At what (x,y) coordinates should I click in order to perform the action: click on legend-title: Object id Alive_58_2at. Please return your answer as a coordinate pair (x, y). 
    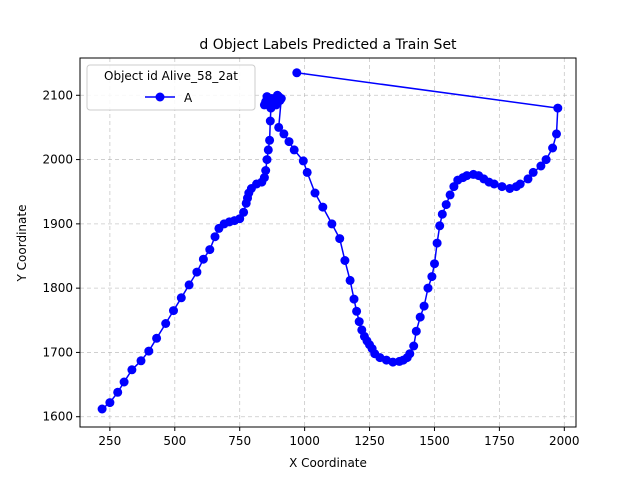
    Looking at the image, I should click on (171, 76).